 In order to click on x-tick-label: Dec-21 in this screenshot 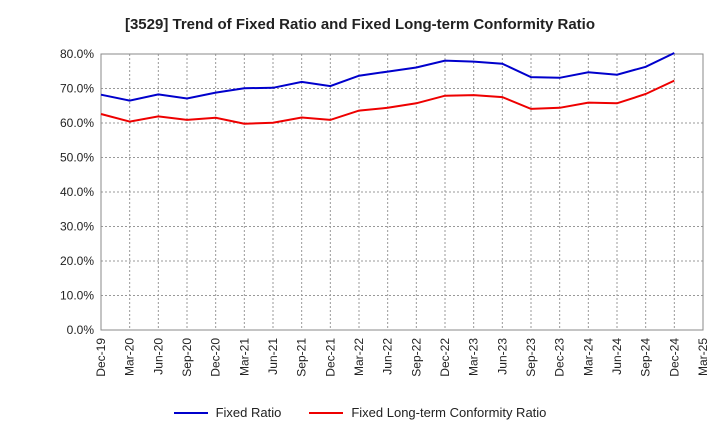, I will do `click(330, 357)`.